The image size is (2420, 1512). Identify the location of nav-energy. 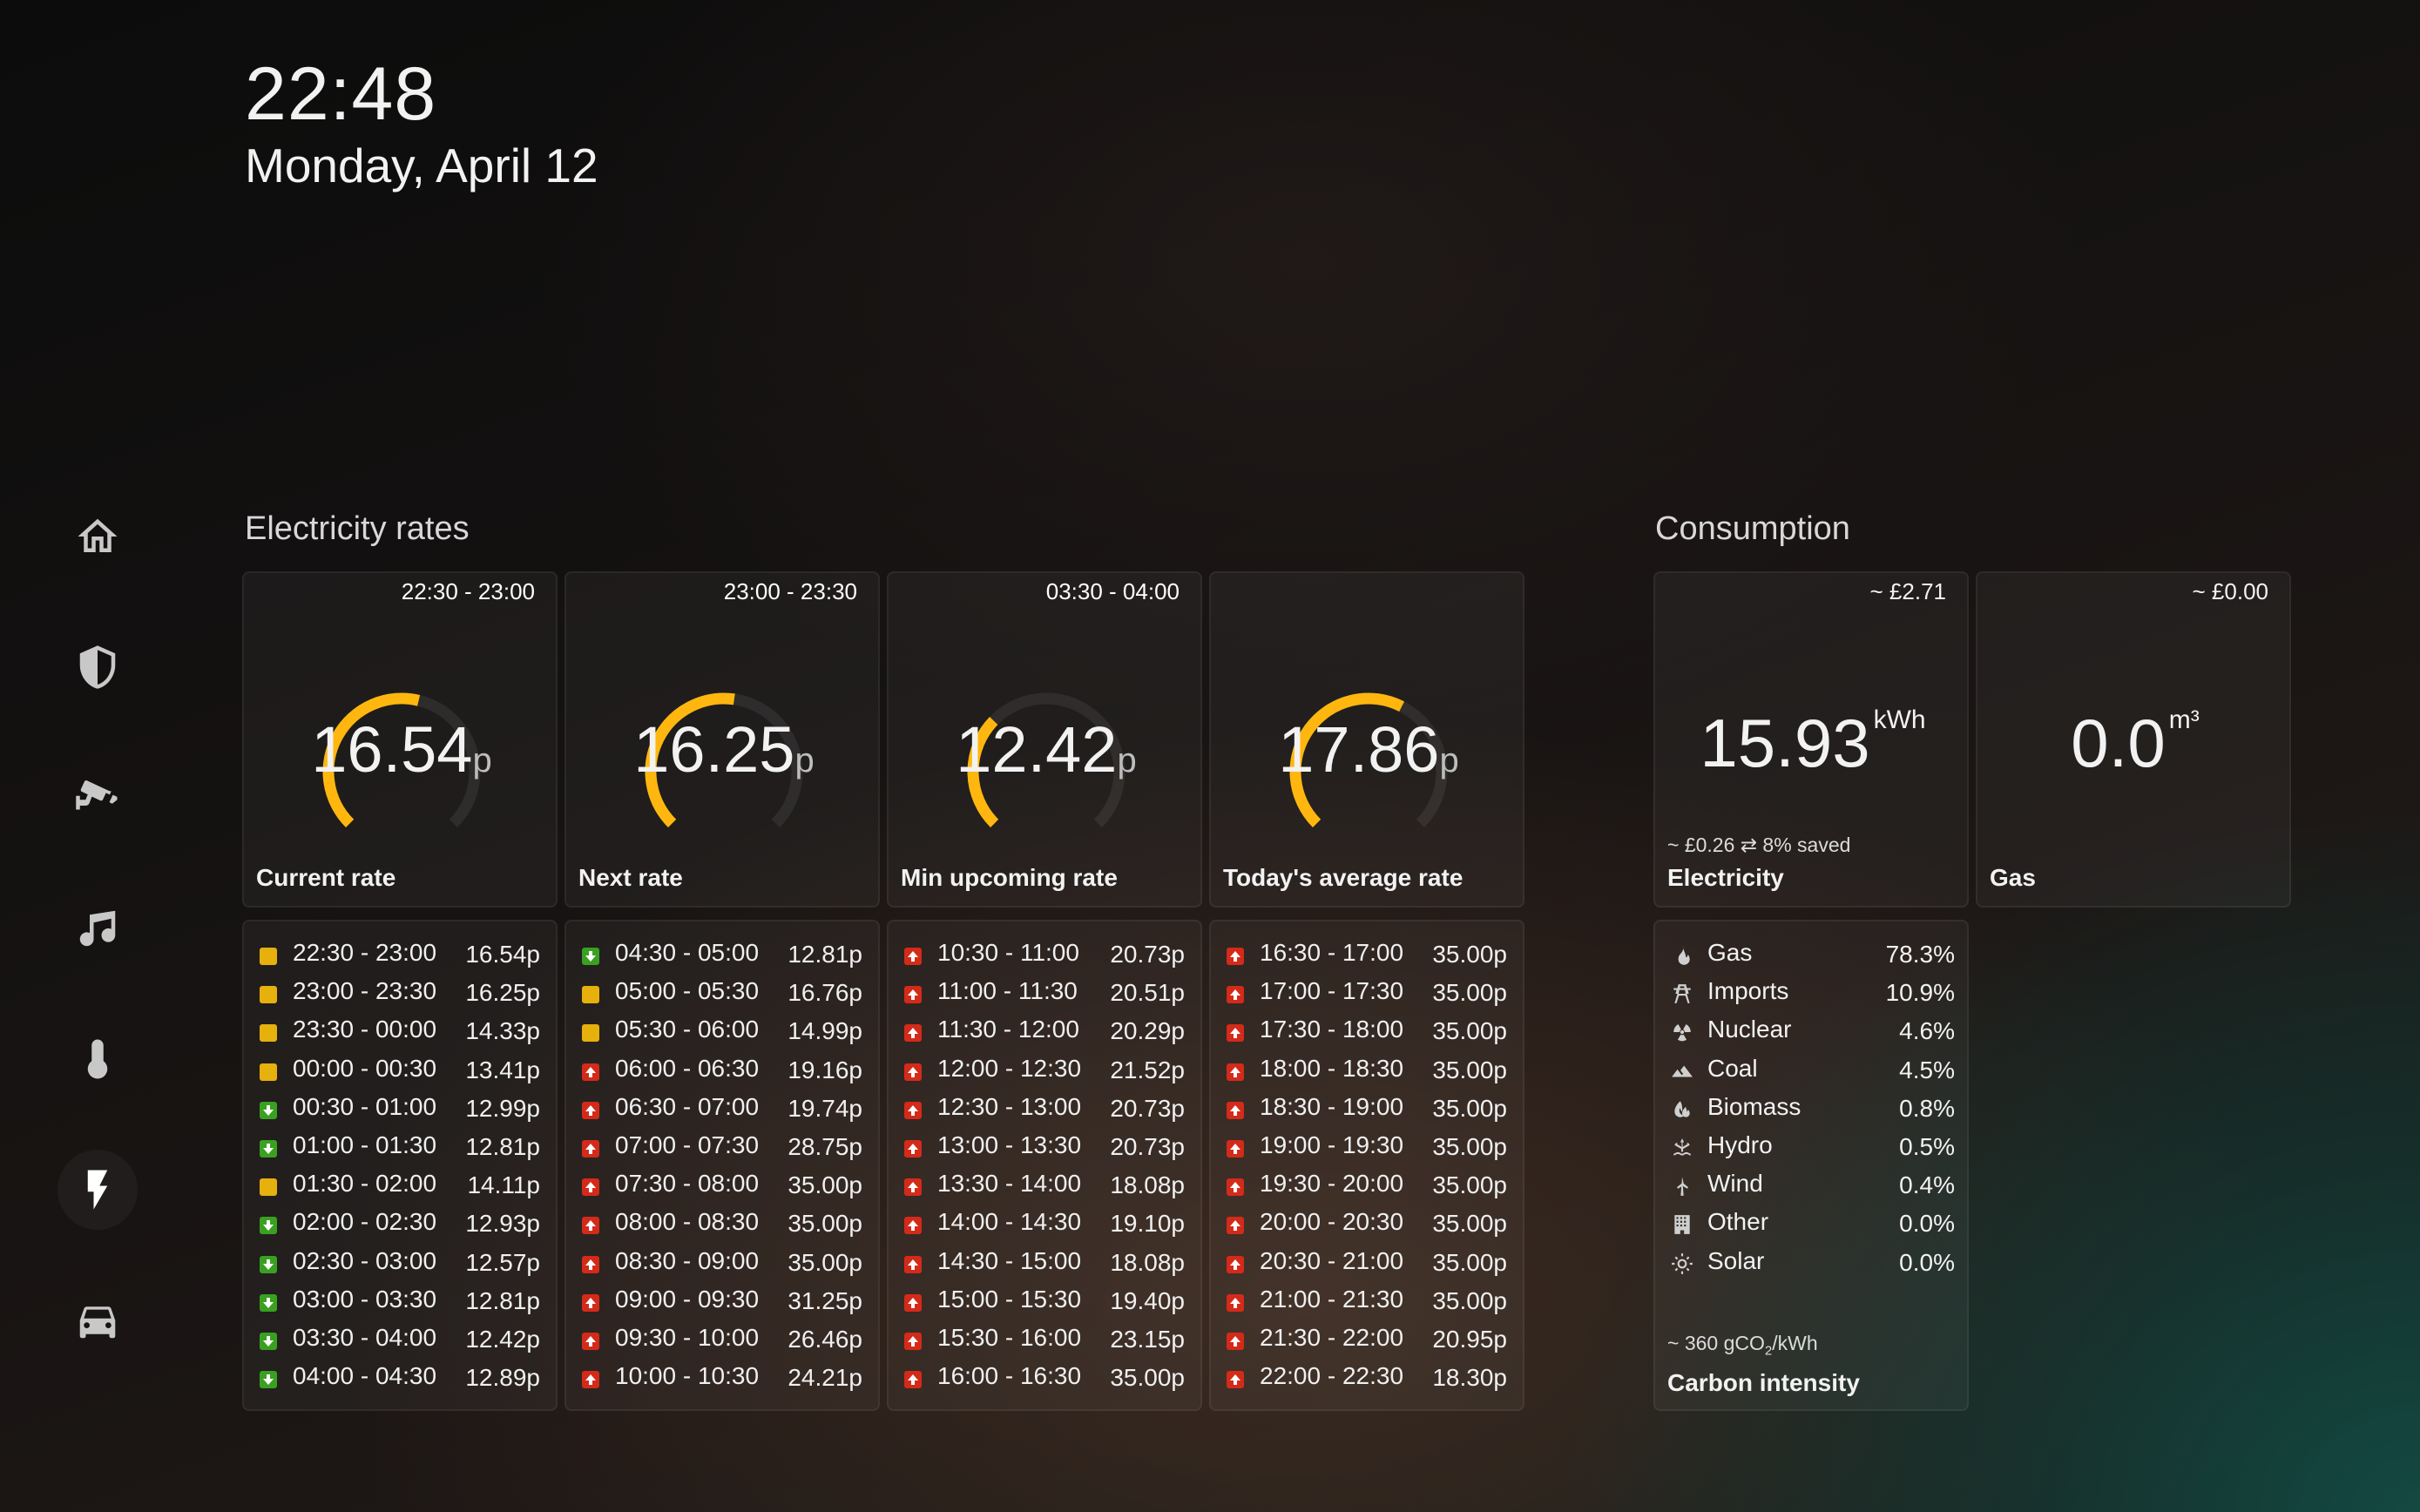
(97, 1190).